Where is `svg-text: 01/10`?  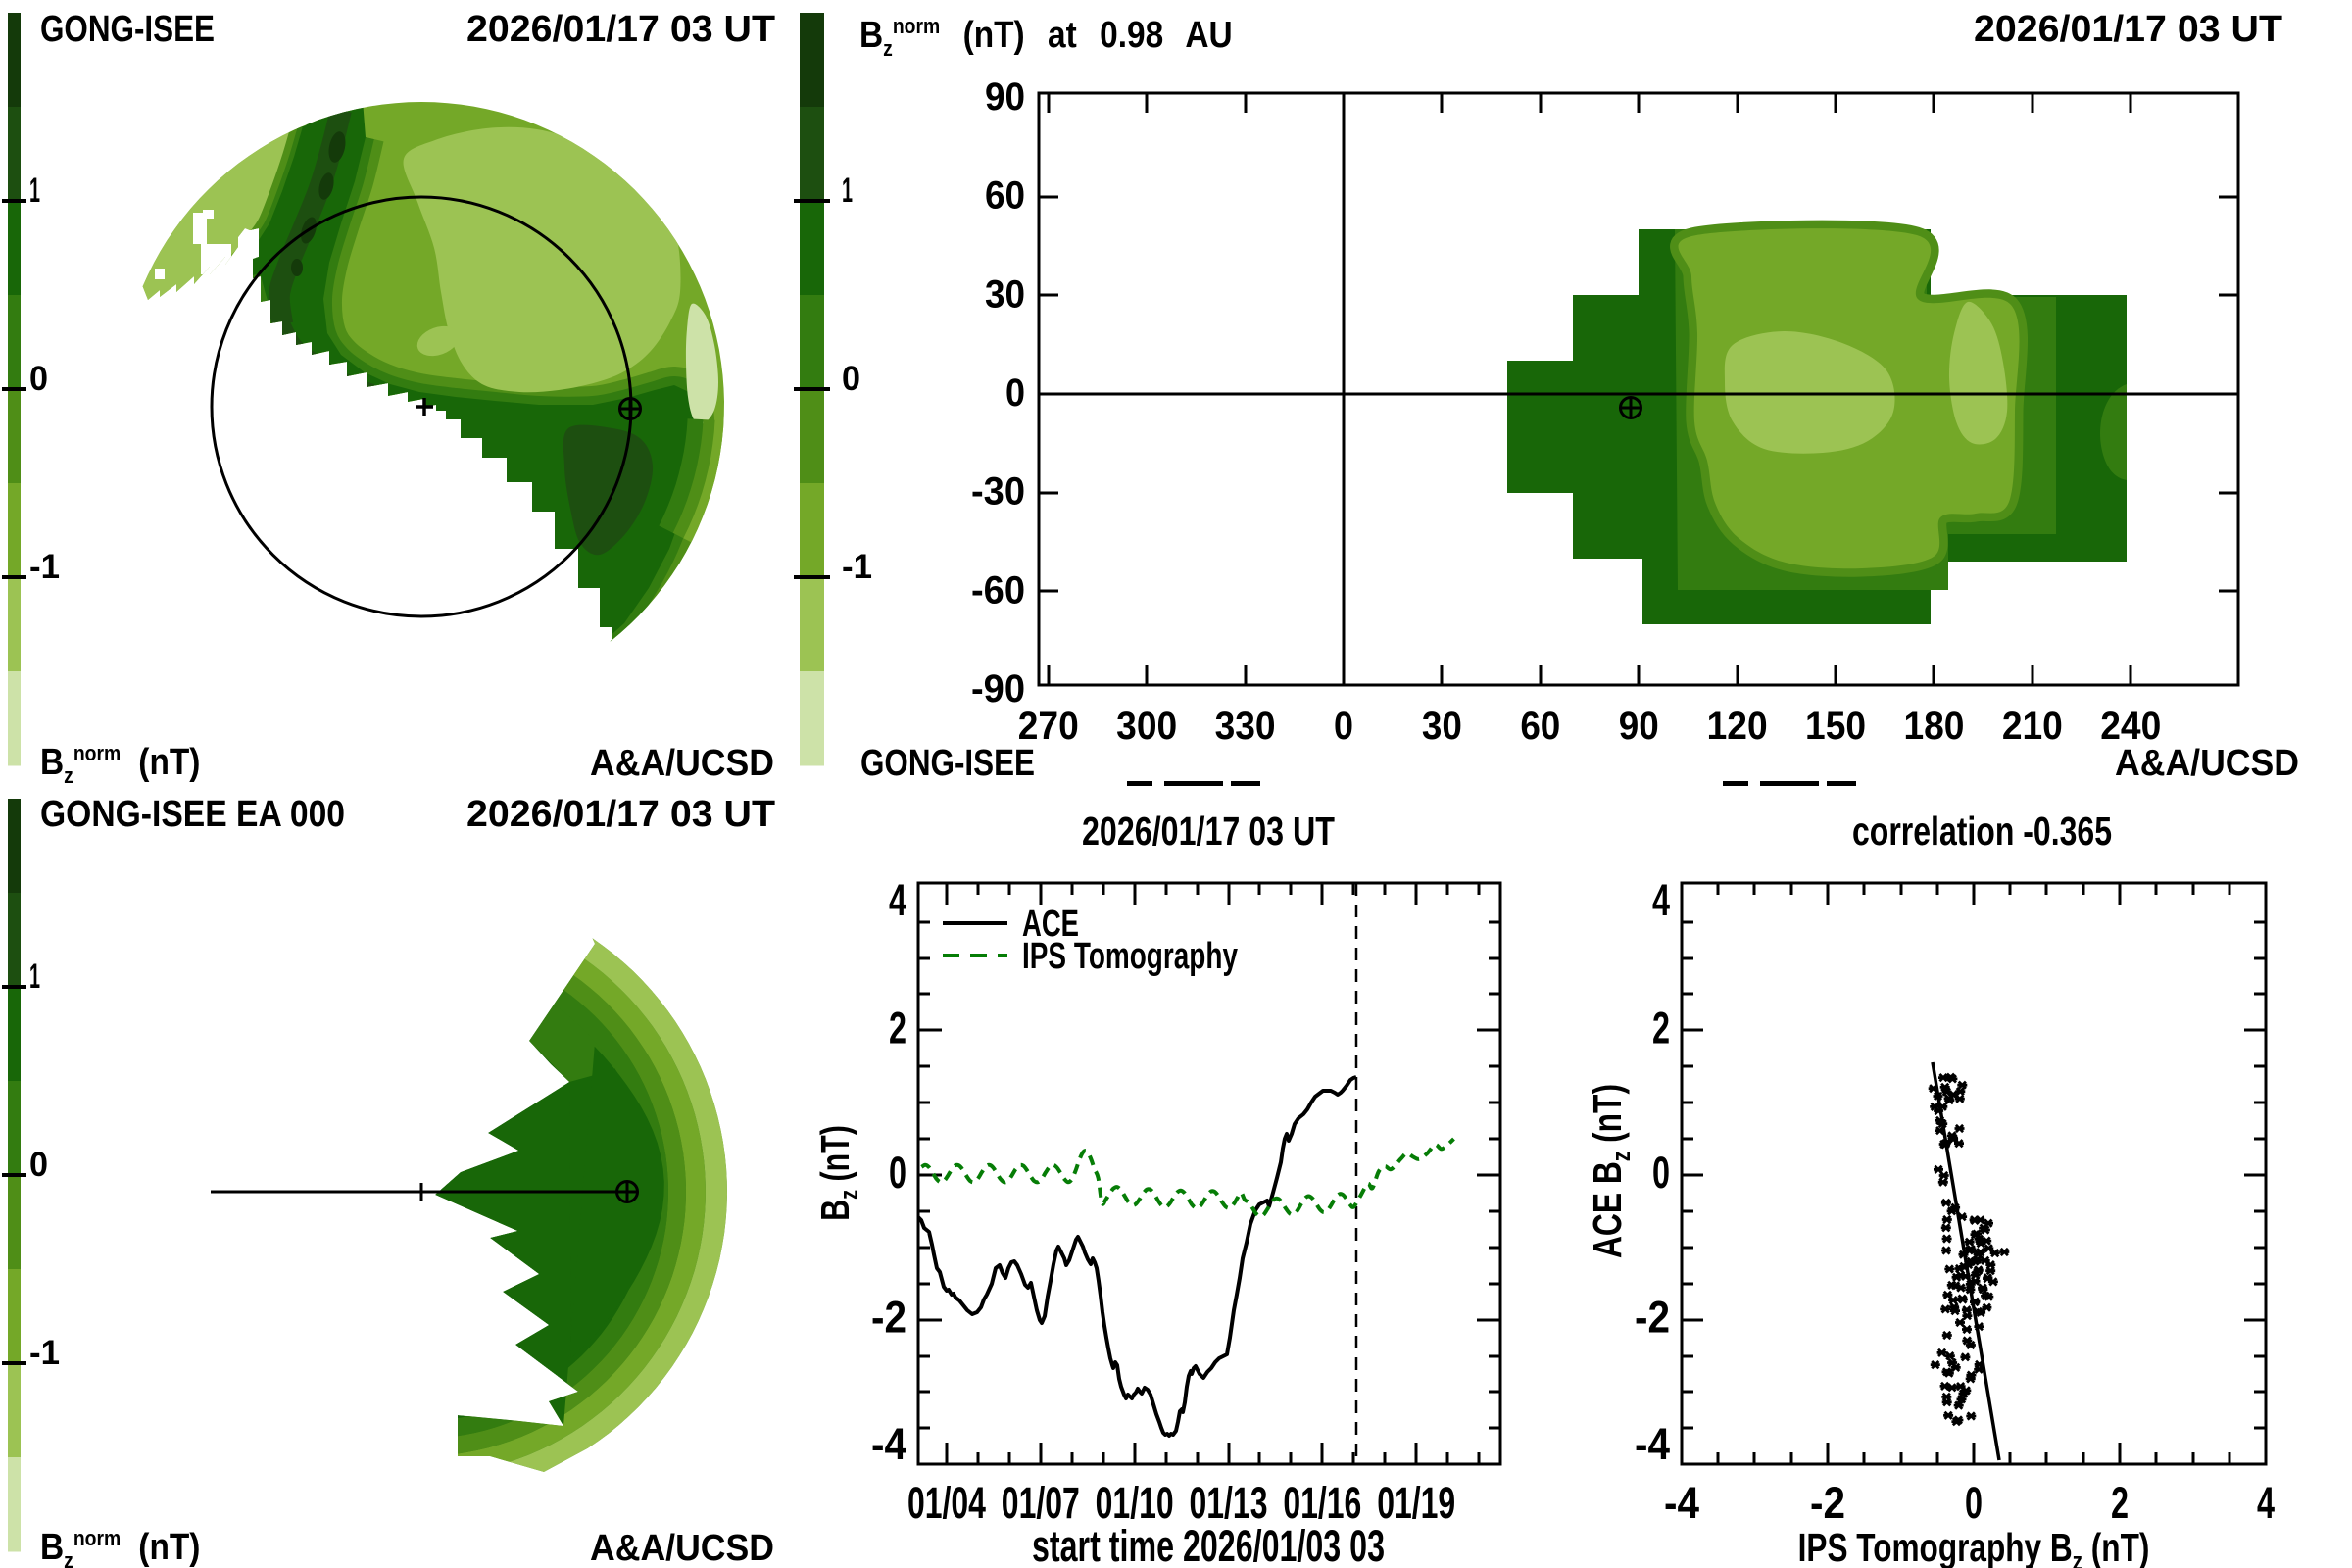 svg-text: 01/10 is located at coordinates (1135, 1503).